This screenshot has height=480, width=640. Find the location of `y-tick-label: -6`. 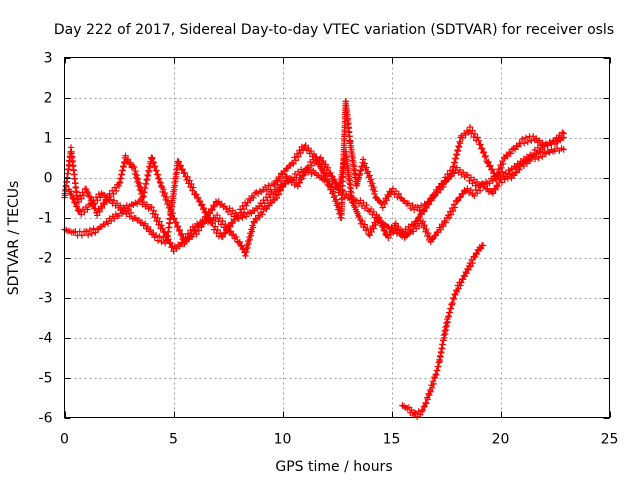

y-tick-label: -6 is located at coordinates (46, 419).